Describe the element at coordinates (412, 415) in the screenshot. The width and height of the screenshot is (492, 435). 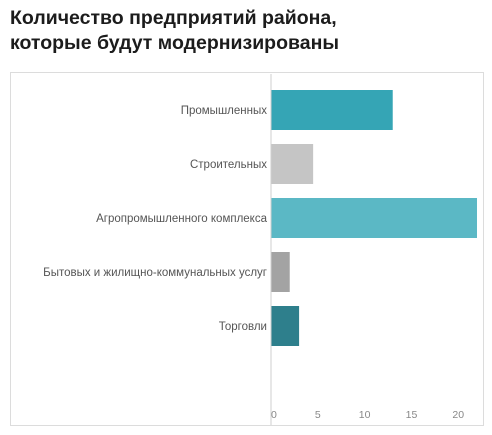
I see `x-tick-label-15: 15` at that location.